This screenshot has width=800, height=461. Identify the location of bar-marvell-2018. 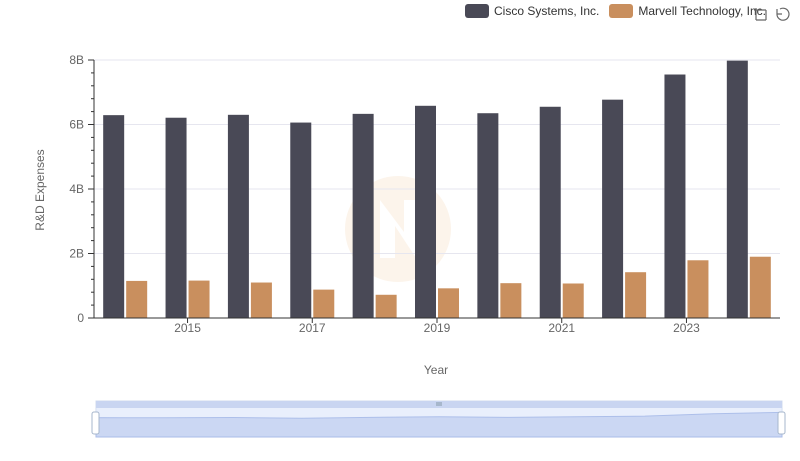
(386, 306).